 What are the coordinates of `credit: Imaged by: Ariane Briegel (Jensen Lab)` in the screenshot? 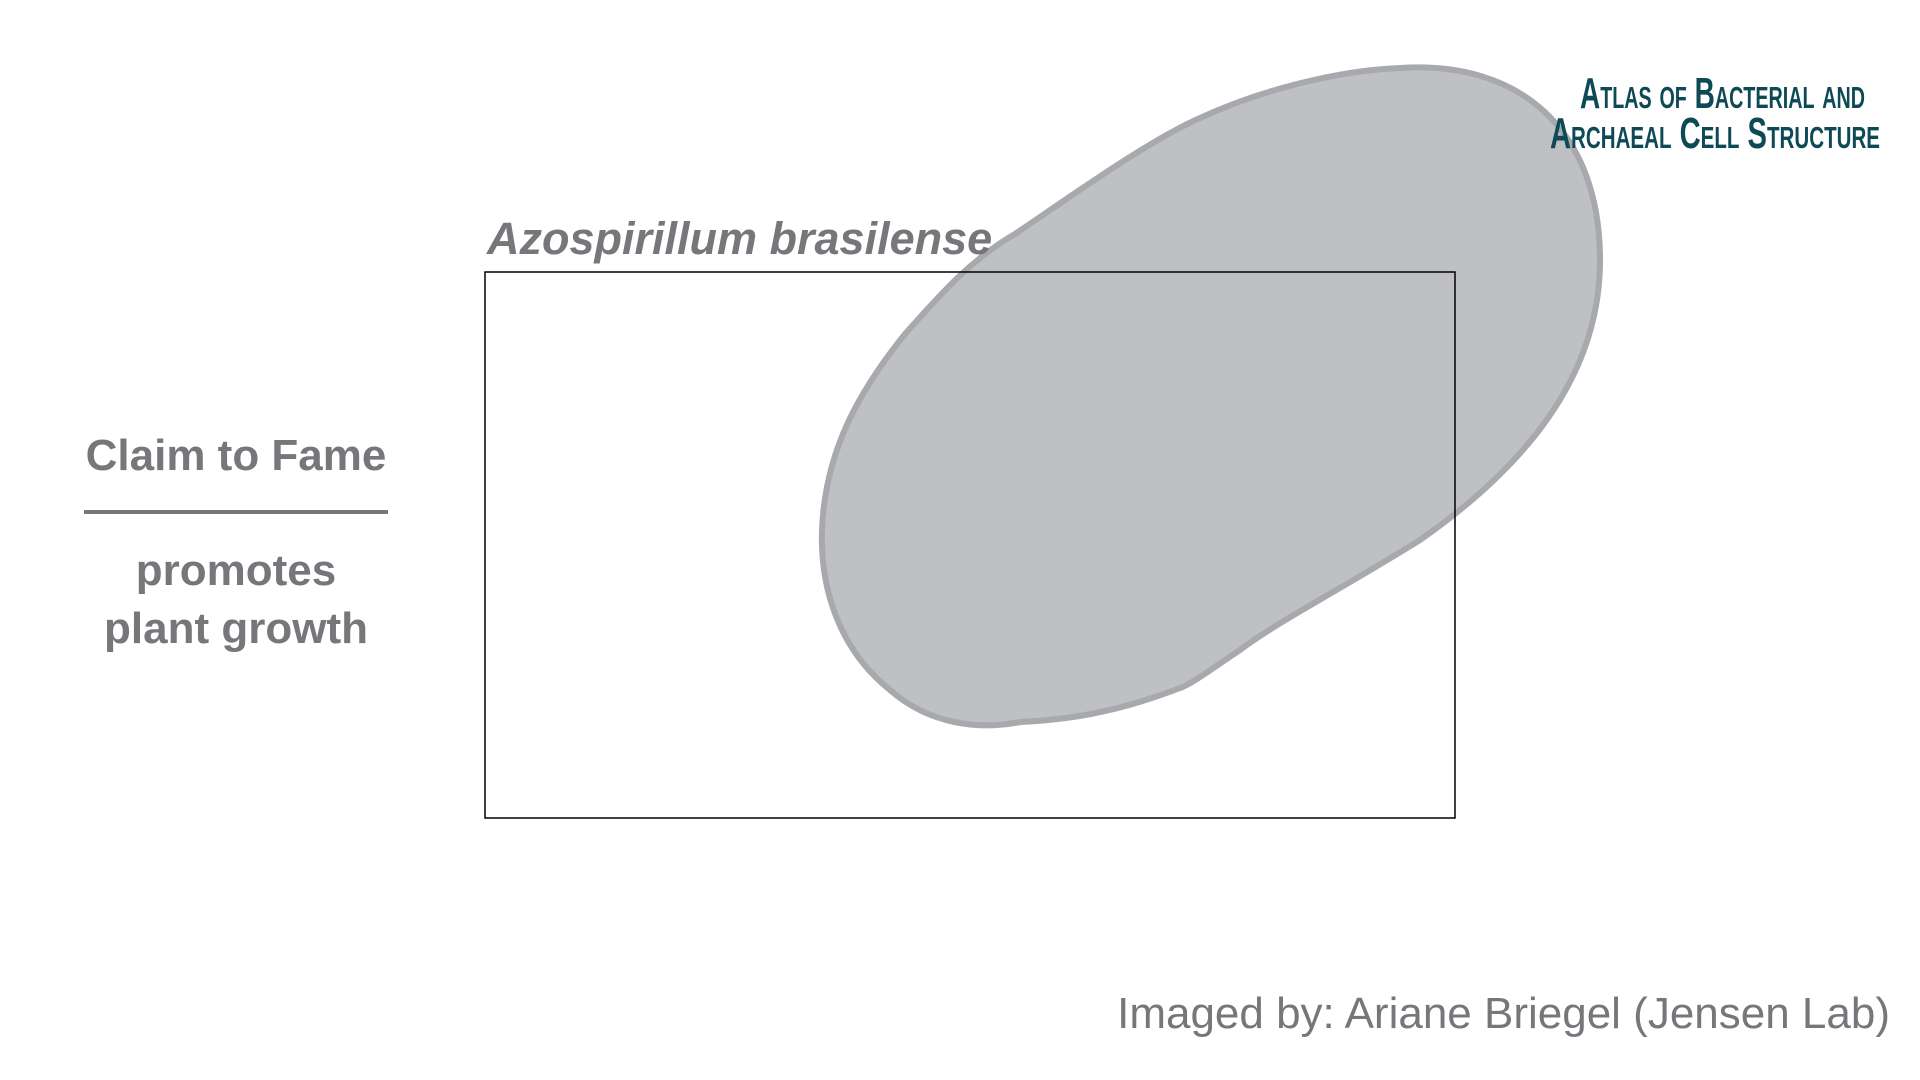 It's located at (1503, 1013).